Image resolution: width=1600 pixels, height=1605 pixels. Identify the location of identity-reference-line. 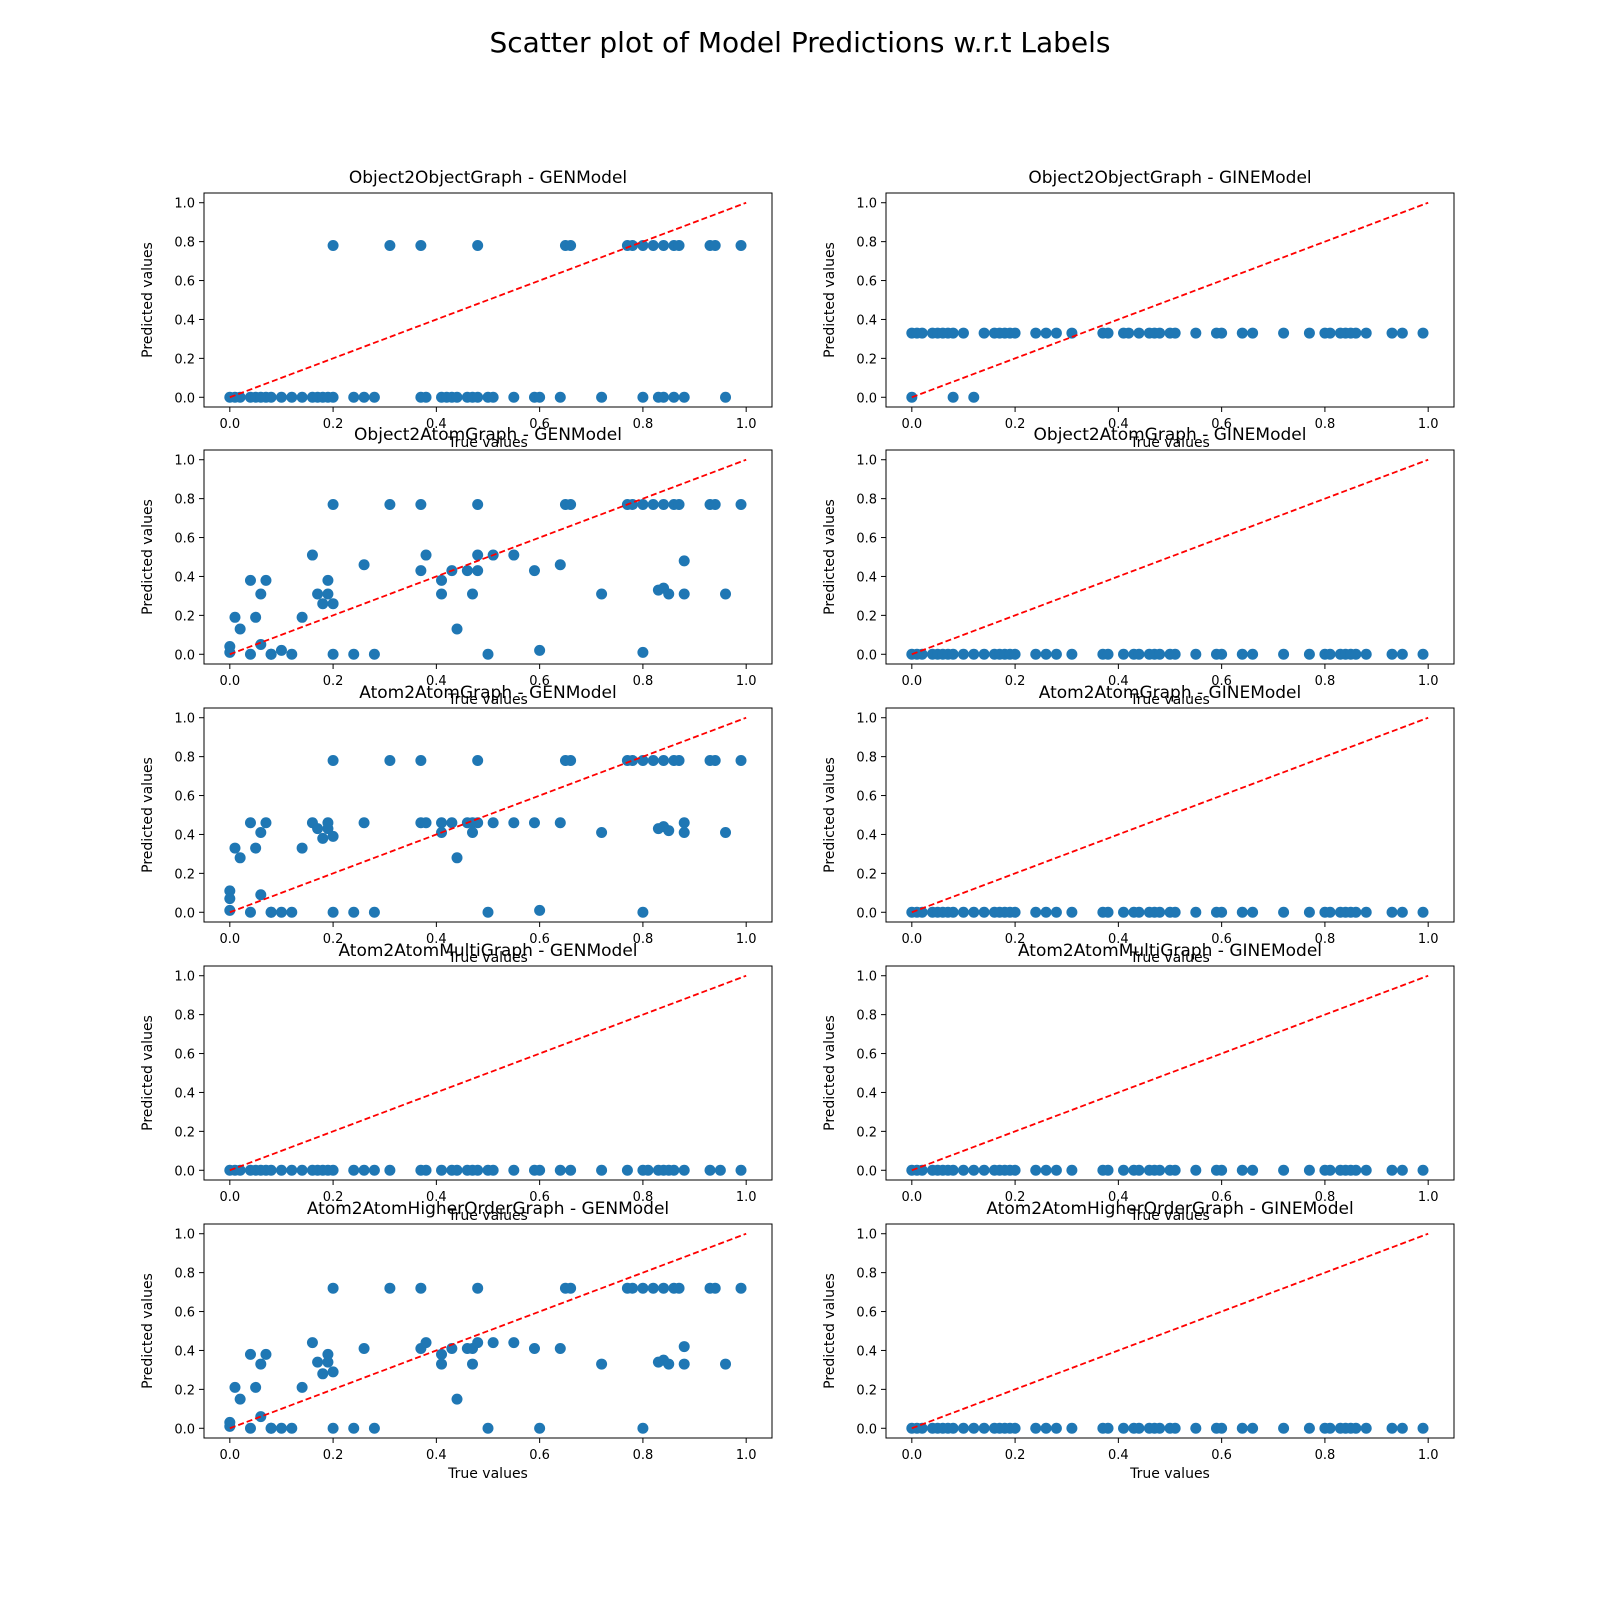
(1170, 1073).